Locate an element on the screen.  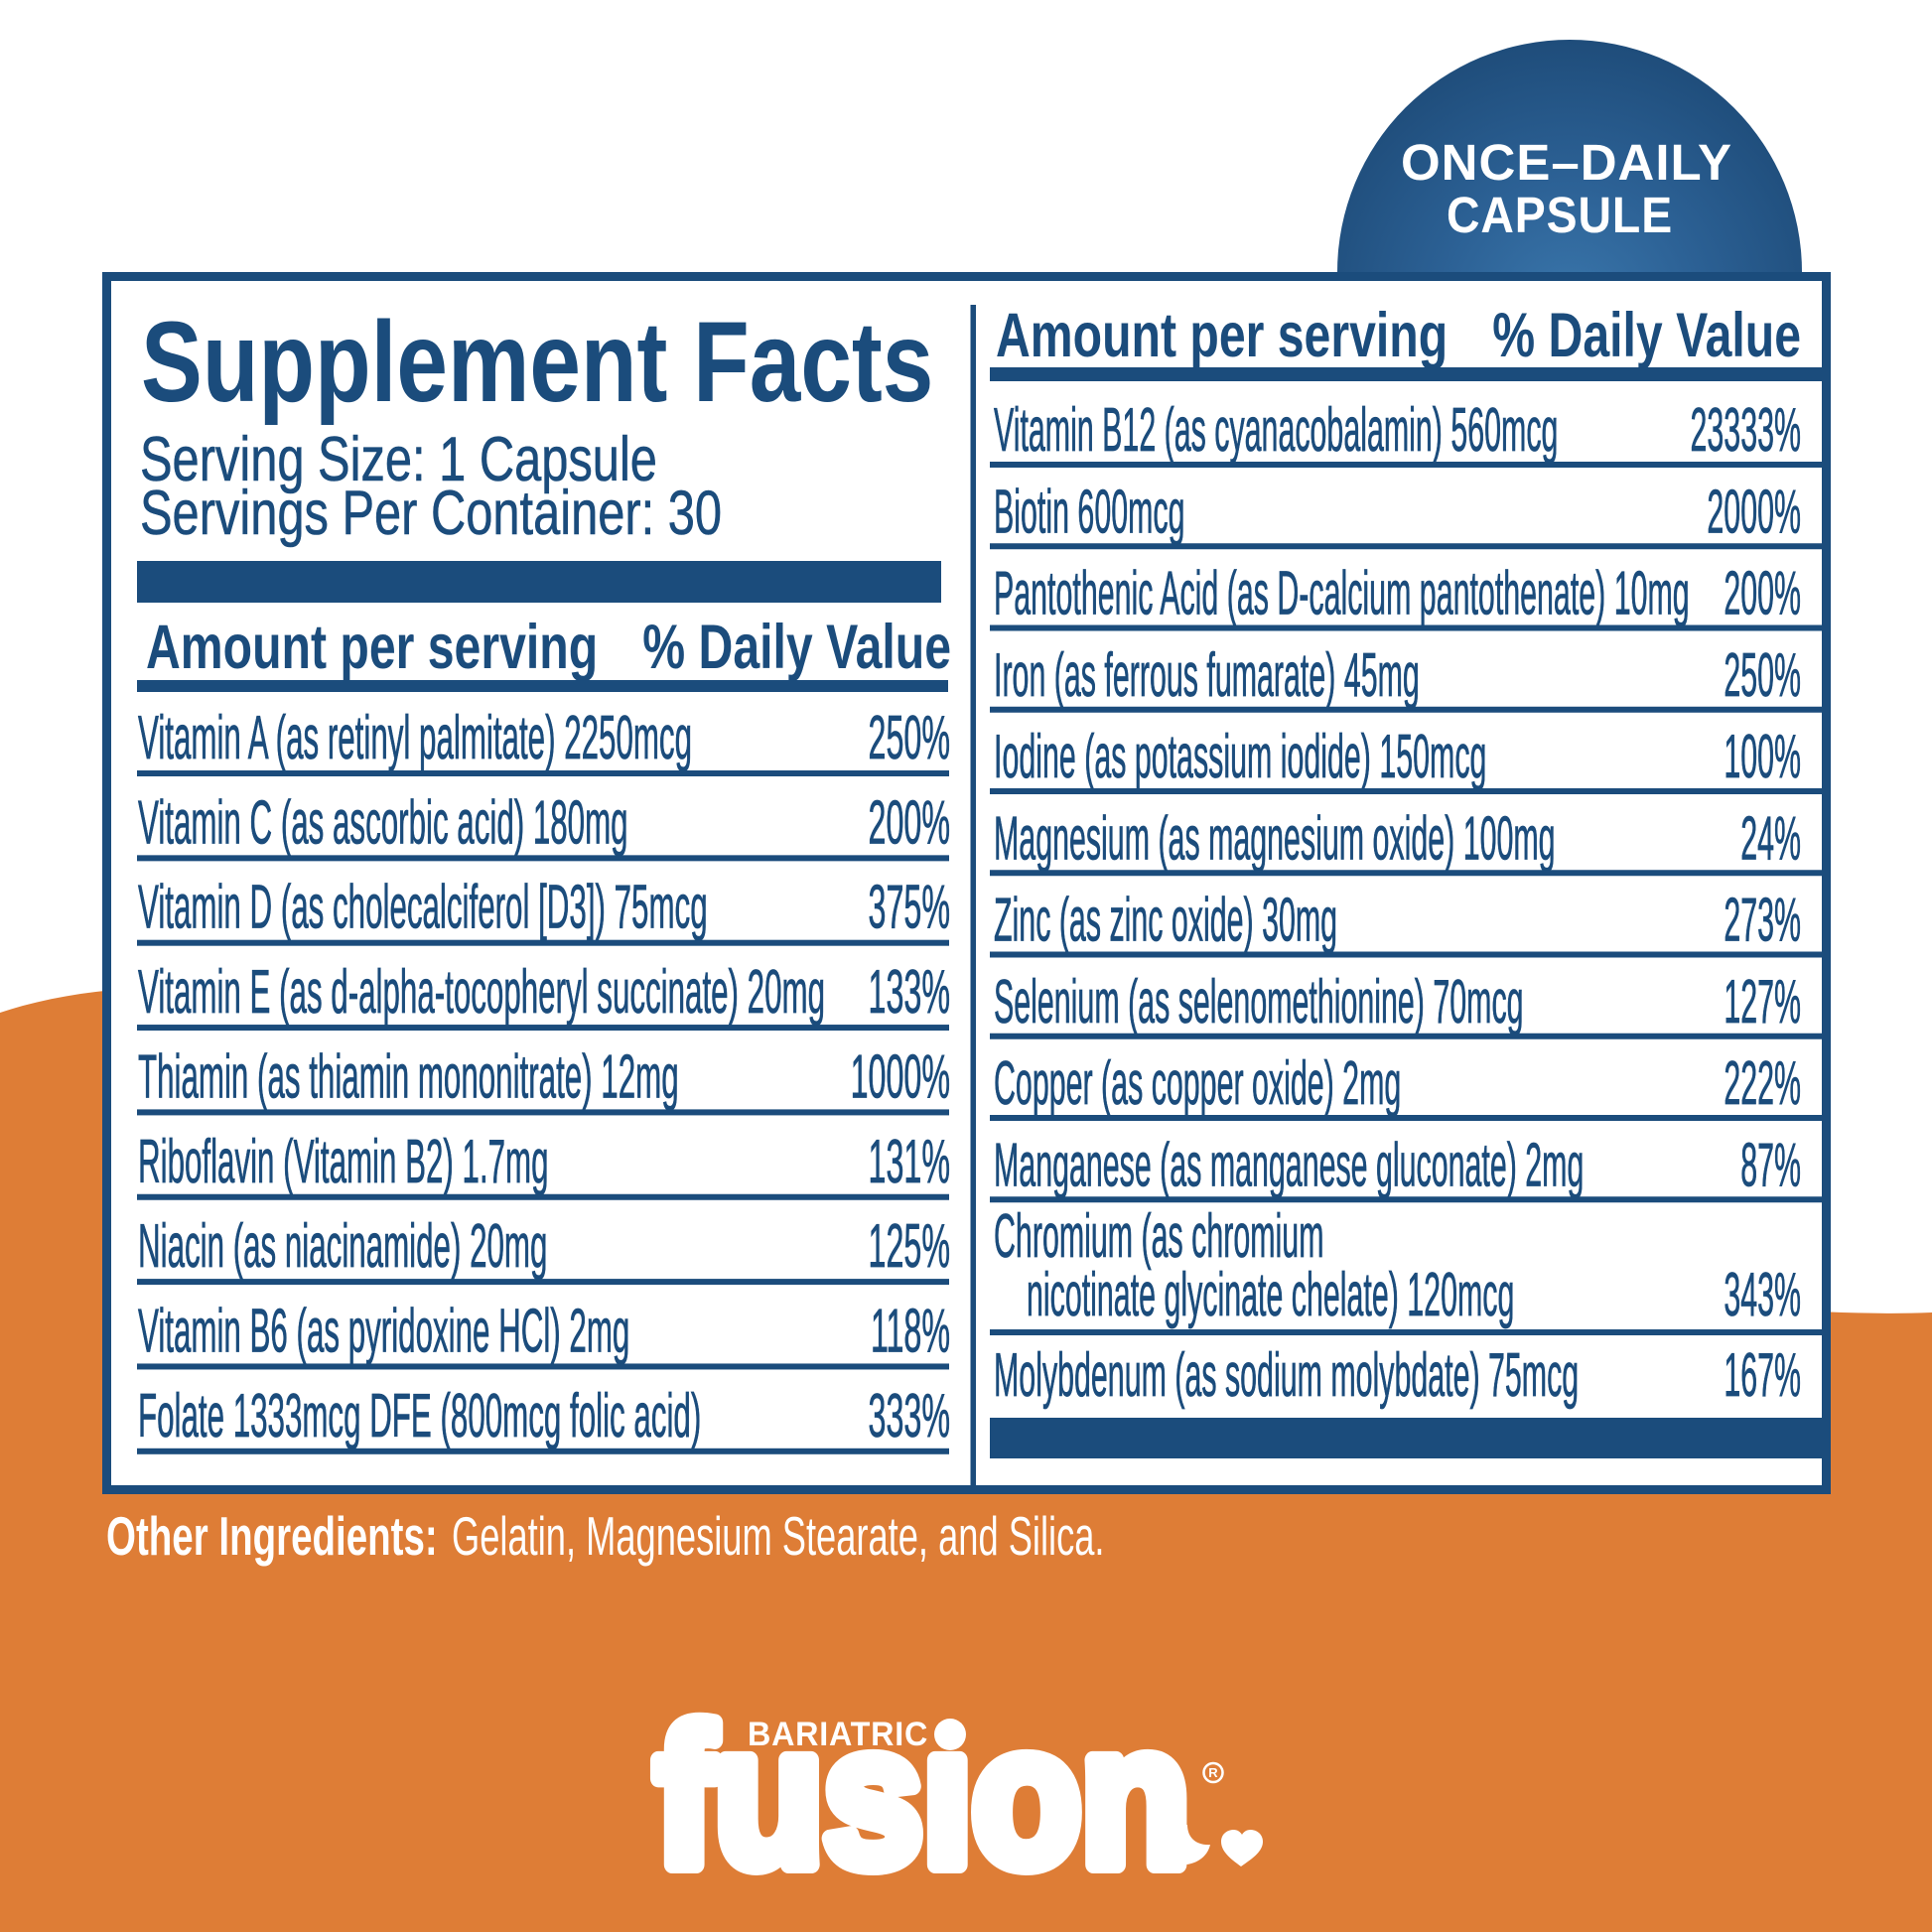
svg-text:Manganese (as manganese glucon: Manganese (as manganese gluconate) 2mg is located at coordinates (1289, 1166).